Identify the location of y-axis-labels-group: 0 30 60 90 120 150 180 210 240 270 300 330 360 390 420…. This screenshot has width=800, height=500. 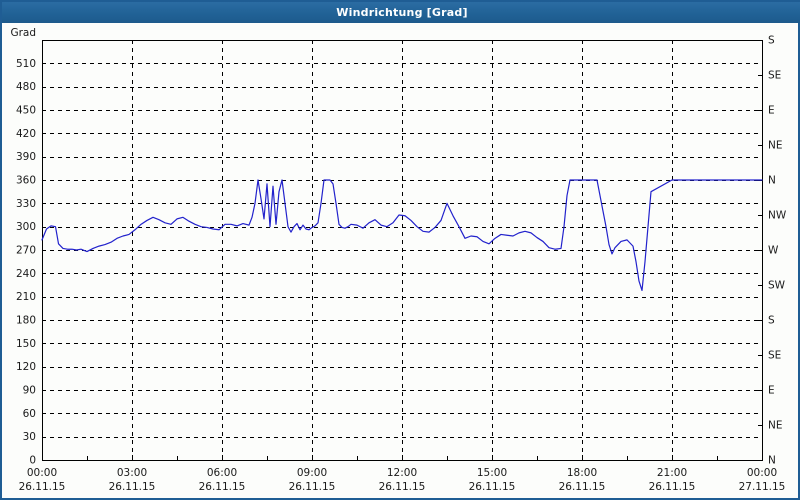
(26, 262).